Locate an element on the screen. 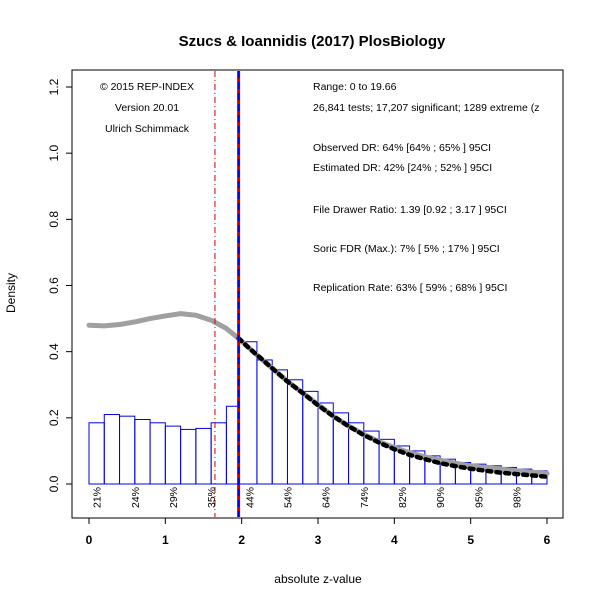 The image size is (604, 603). percent-label: 64% is located at coordinates (327, 497).